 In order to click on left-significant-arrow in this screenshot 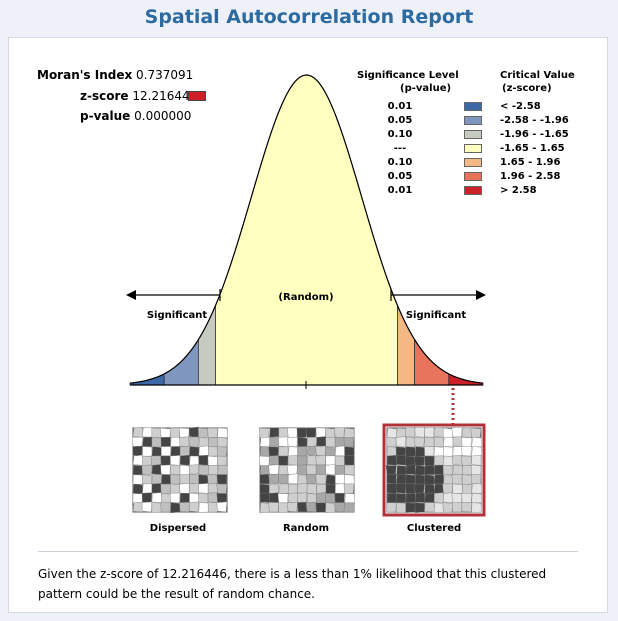, I will do `click(173, 295)`.